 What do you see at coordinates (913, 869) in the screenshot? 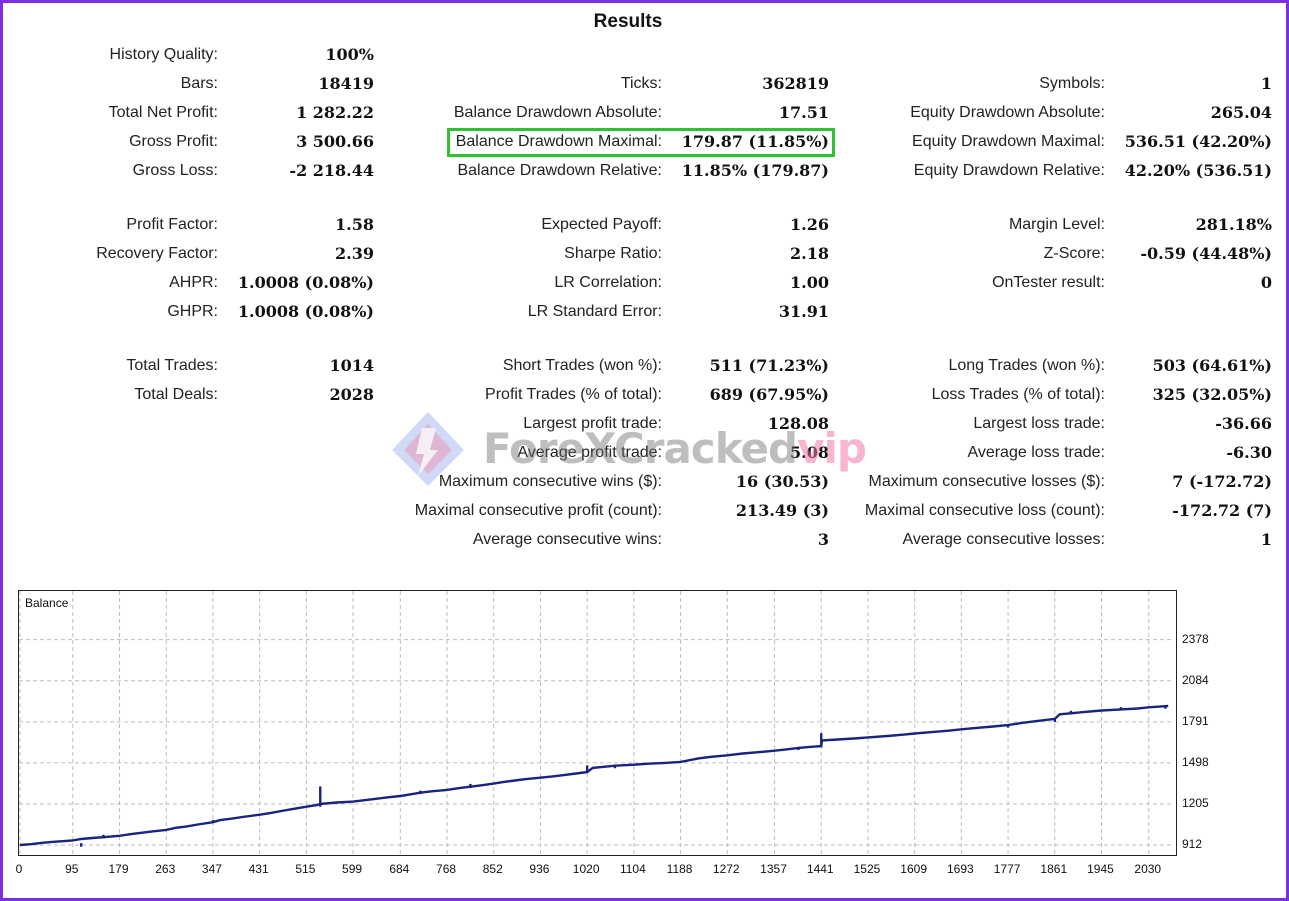
I see `x-tick-label: 1609` at bounding box center [913, 869].